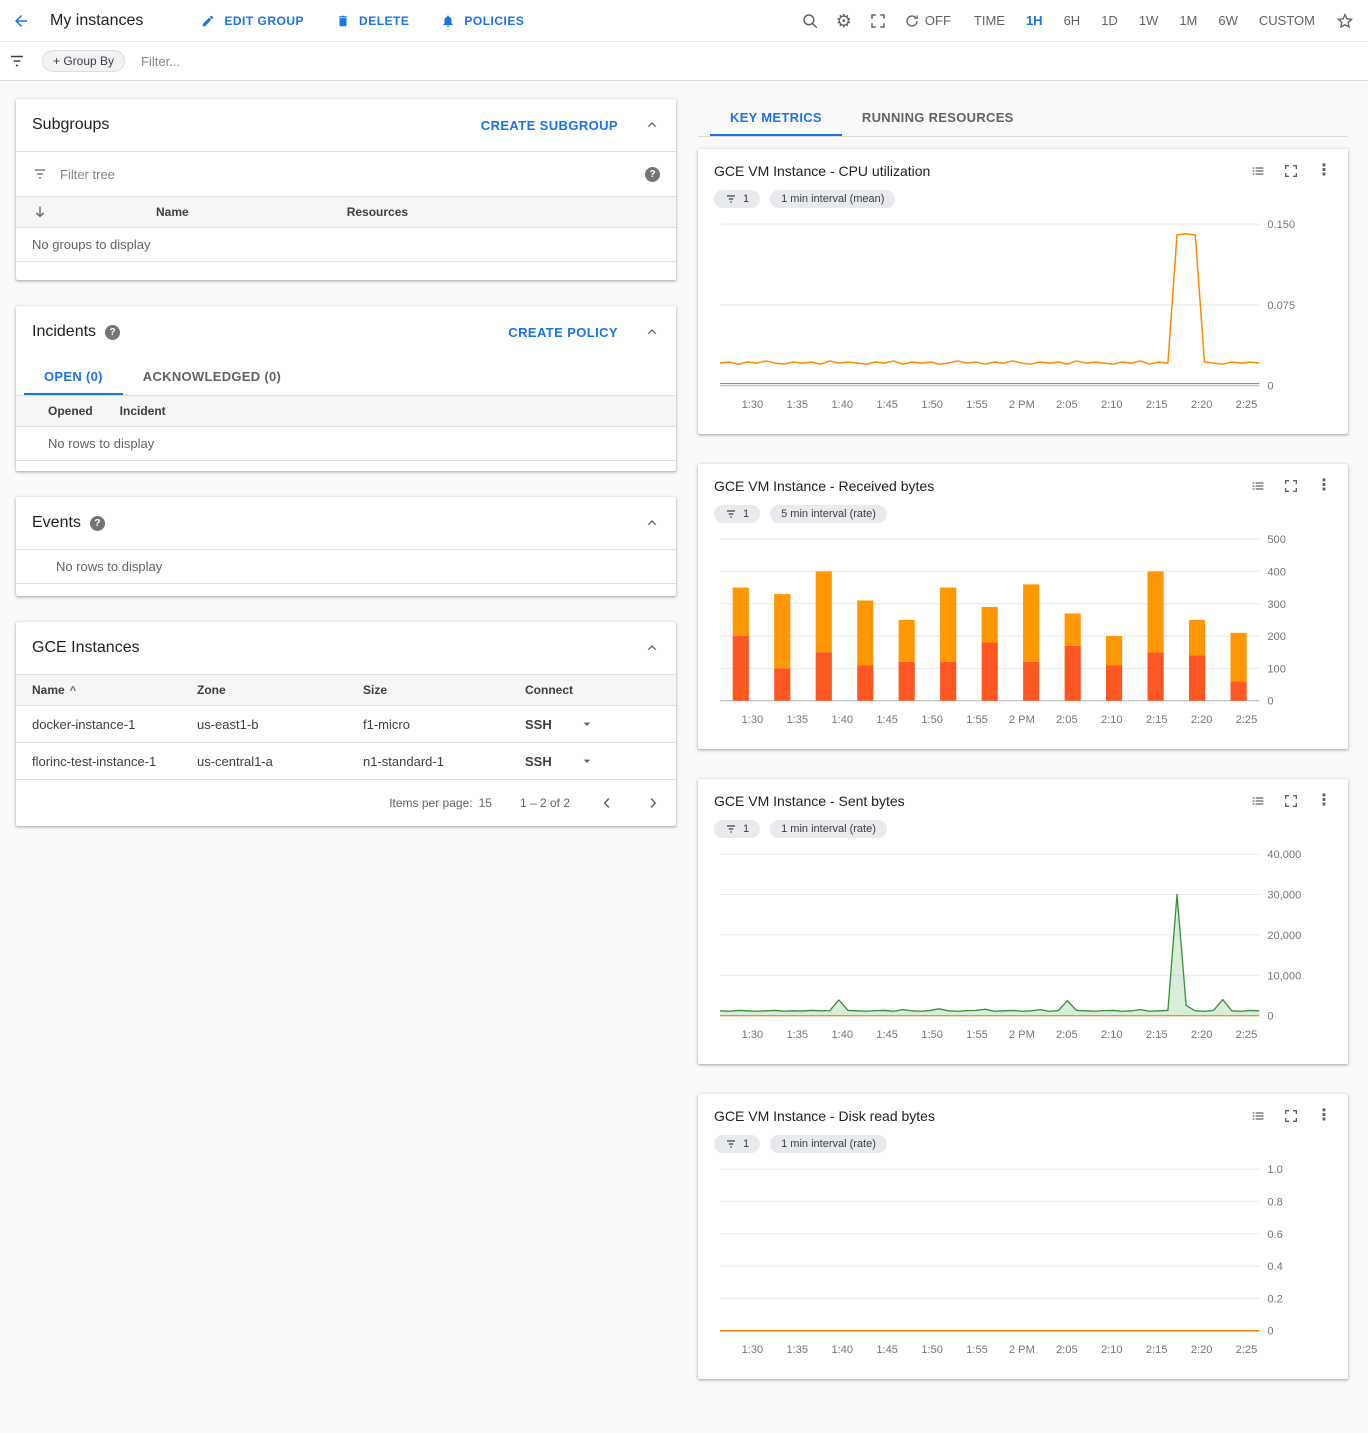 Image resolution: width=1368 pixels, height=1433 pixels. Describe the element at coordinates (652, 332) in the screenshot. I see `incidents-collapse-chevron-icon` at that location.